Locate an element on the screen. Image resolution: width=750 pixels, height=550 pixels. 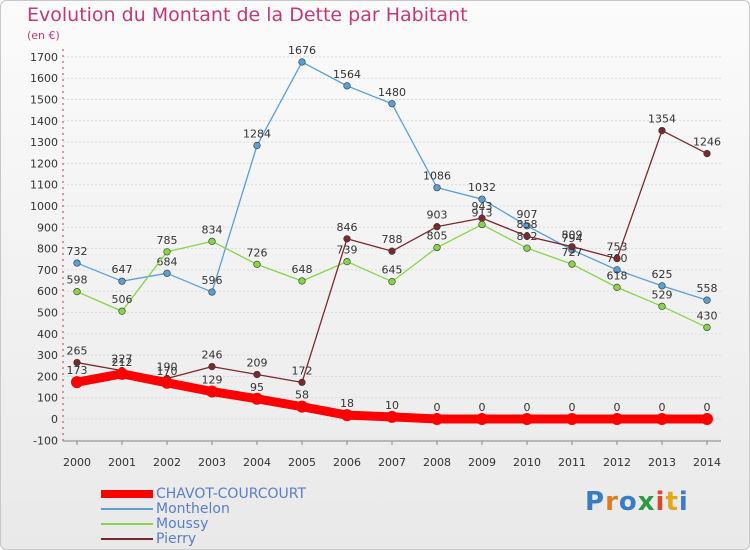
data-label: 1246 is located at coordinates (707, 142).